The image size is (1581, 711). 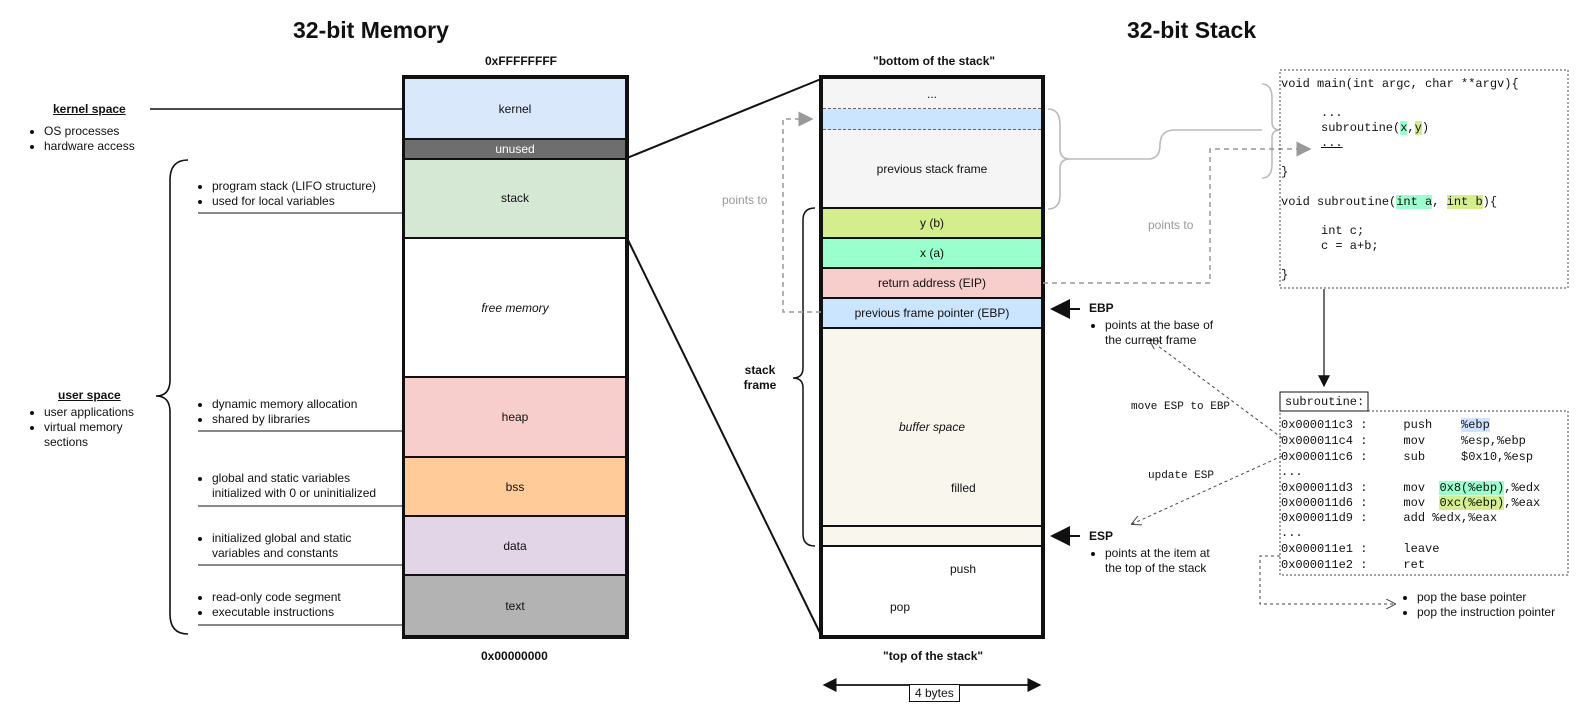 What do you see at coordinates (1181, 476) in the screenshot?
I see `update-esp-label: update ESP` at bounding box center [1181, 476].